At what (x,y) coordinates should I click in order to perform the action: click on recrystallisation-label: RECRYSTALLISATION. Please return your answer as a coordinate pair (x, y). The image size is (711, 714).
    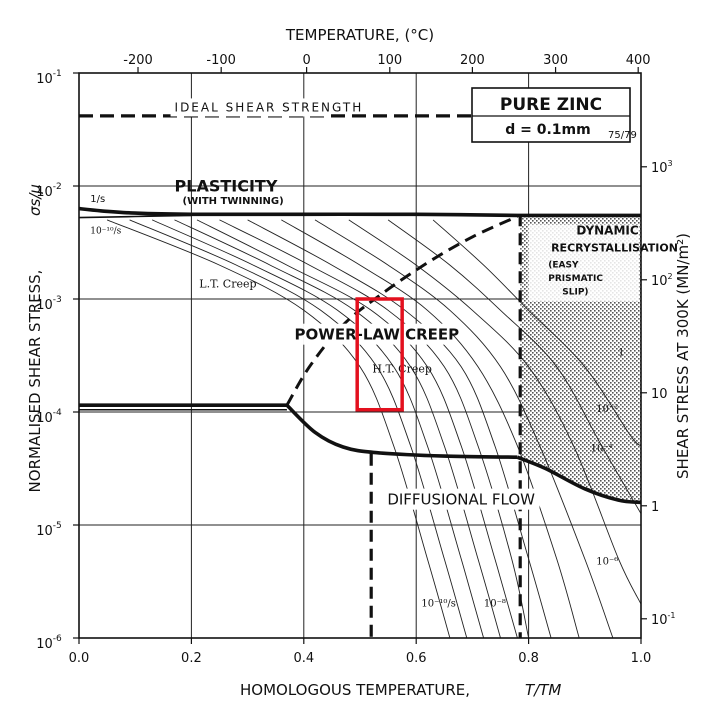
    Looking at the image, I should click on (614, 248).